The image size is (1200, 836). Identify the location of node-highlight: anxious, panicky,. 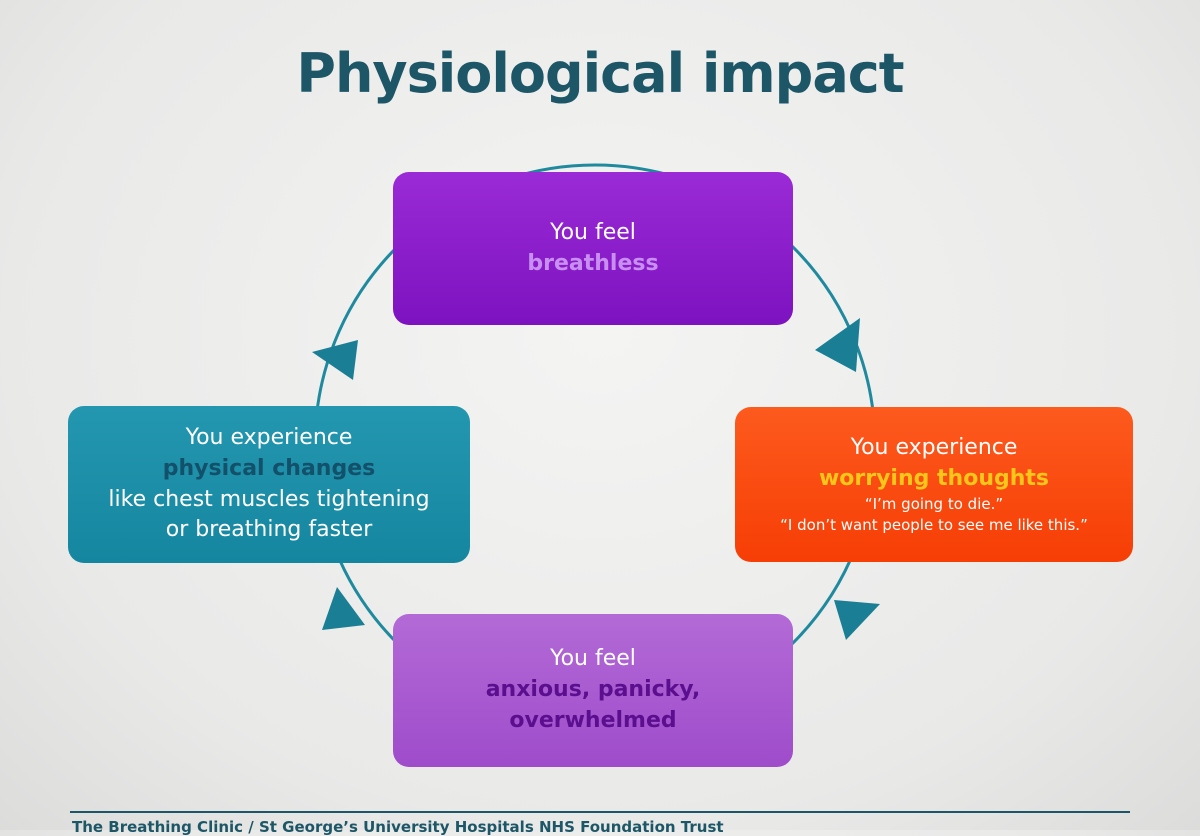
(593, 690).